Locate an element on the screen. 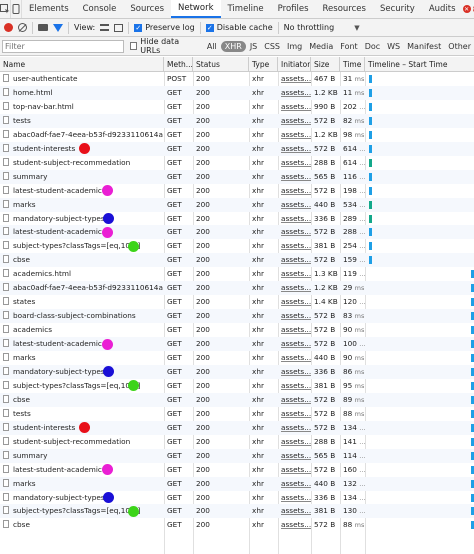  throttling-select: No throttling ▼ is located at coordinates (322, 27).